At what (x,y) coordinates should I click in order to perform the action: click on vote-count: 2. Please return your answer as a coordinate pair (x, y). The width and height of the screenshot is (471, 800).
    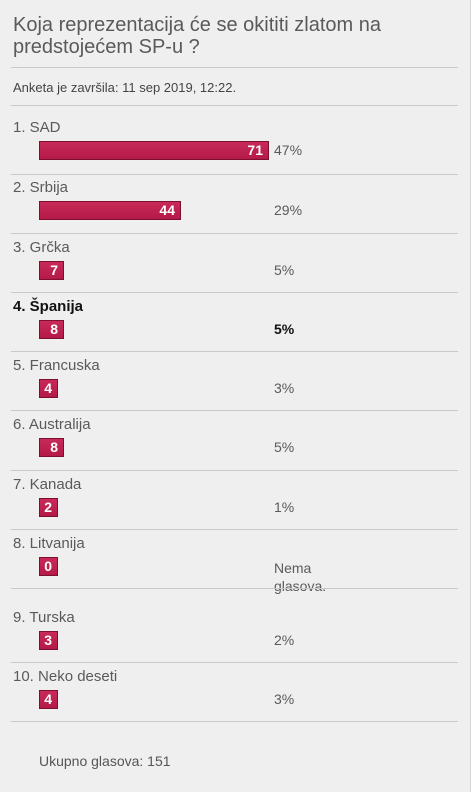
    Looking at the image, I should click on (48, 507).